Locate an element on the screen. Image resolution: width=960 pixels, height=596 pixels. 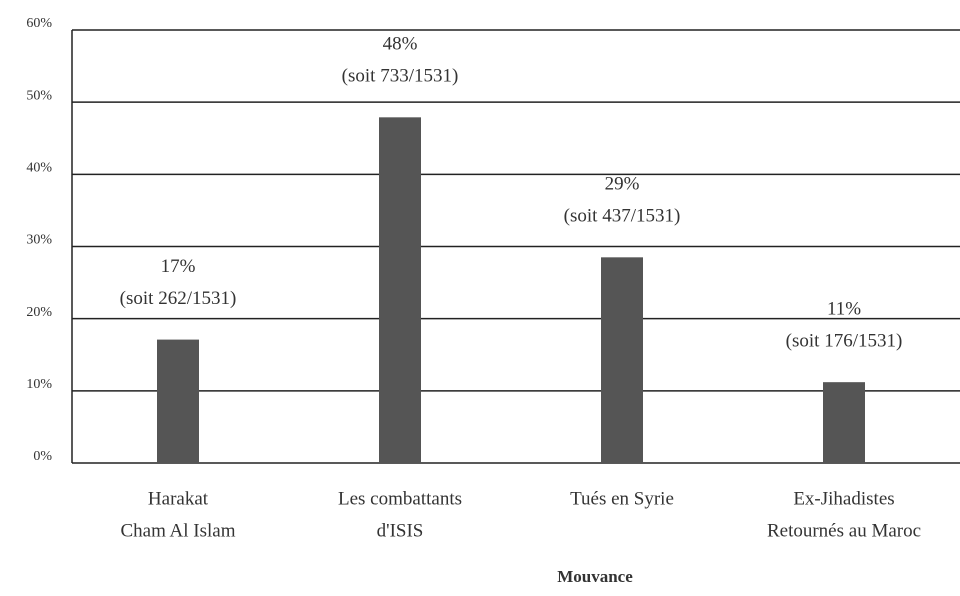
x-tick-label: Ex-Jihadistes is located at coordinates (843, 498).